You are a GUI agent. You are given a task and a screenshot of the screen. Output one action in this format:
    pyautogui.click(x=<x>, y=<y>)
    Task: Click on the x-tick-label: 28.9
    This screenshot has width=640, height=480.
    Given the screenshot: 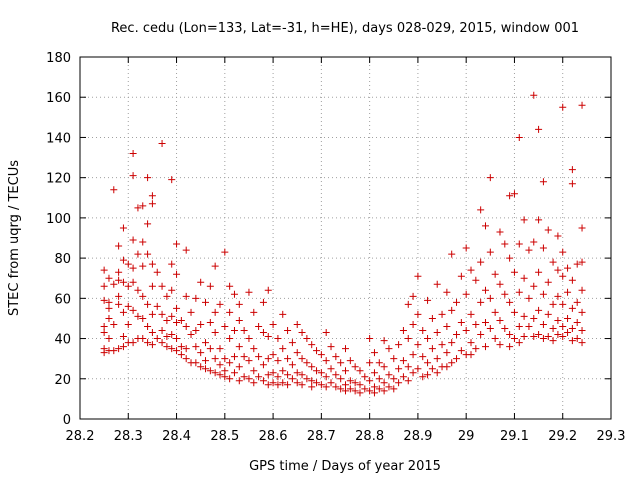 What is the action you would take?
    pyautogui.click(x=417, y=436)
    